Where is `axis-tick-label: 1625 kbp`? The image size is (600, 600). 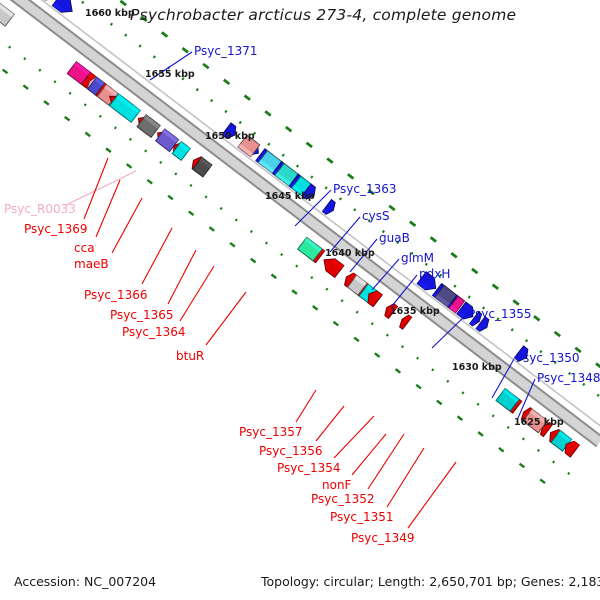 axis-tick-label: 1625 kbp is located at coordinates (539, 422).